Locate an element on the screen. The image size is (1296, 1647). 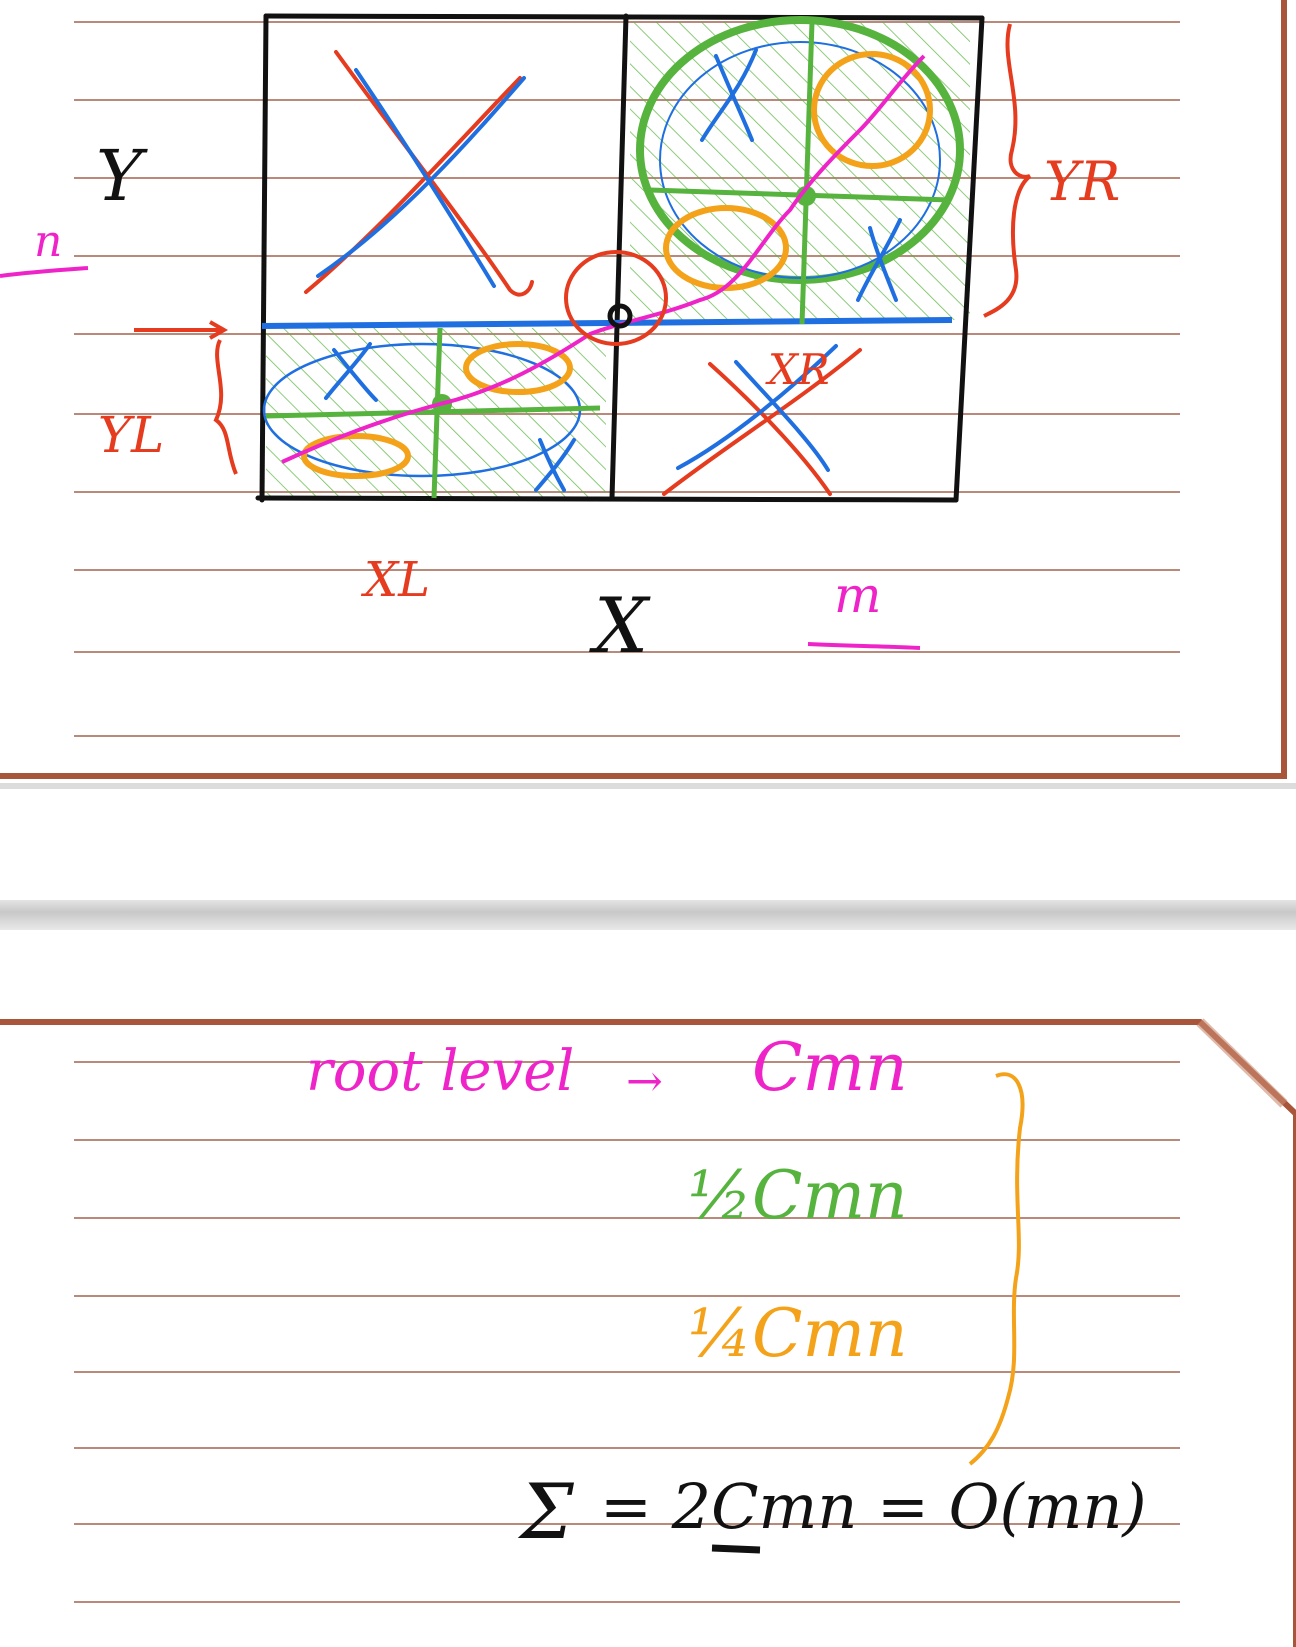
recursive-region-right is located at coordinates (800, 170).